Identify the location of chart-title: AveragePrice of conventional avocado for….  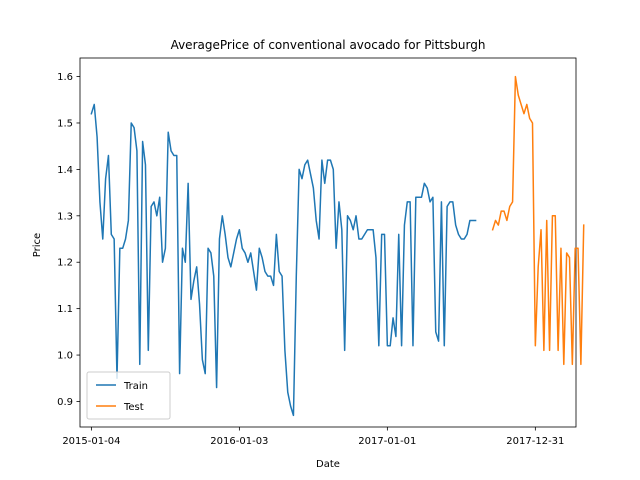
(328, 45).